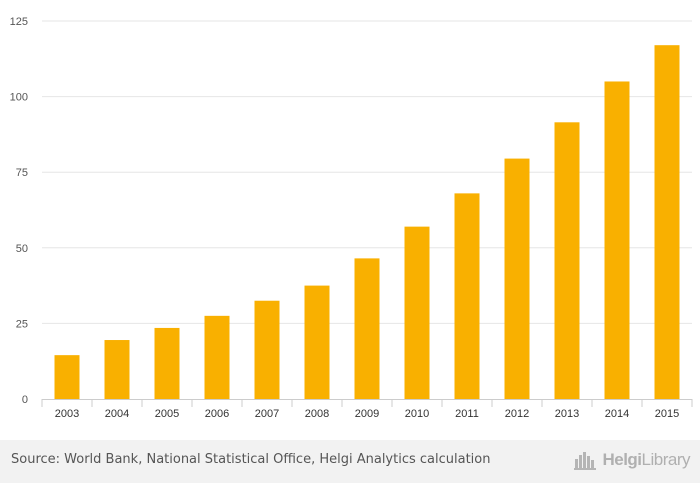  Describe the element at coordinates (417, 414) in the screenshot. I see `x-tick-label: 2010` at that location.